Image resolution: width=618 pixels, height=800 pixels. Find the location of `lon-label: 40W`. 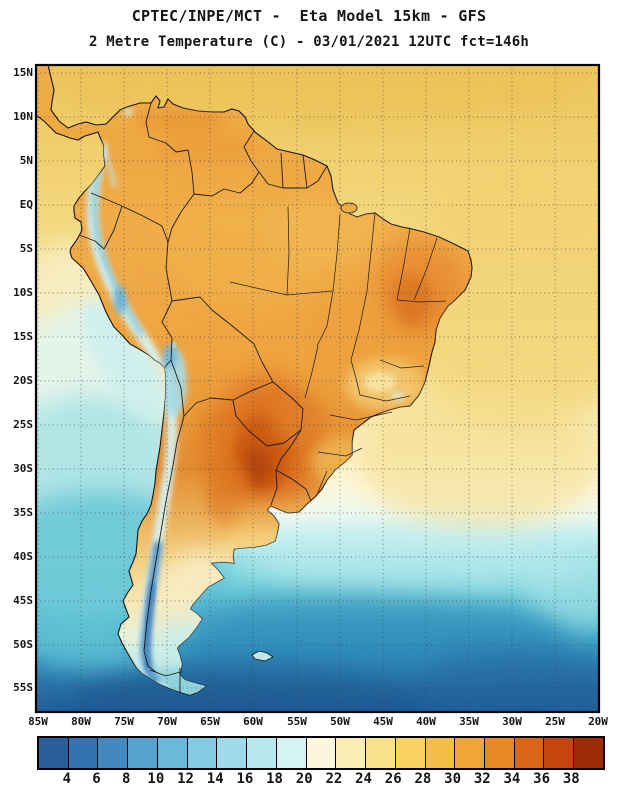

lon-label: 40W is located at coordinates (426, 721).